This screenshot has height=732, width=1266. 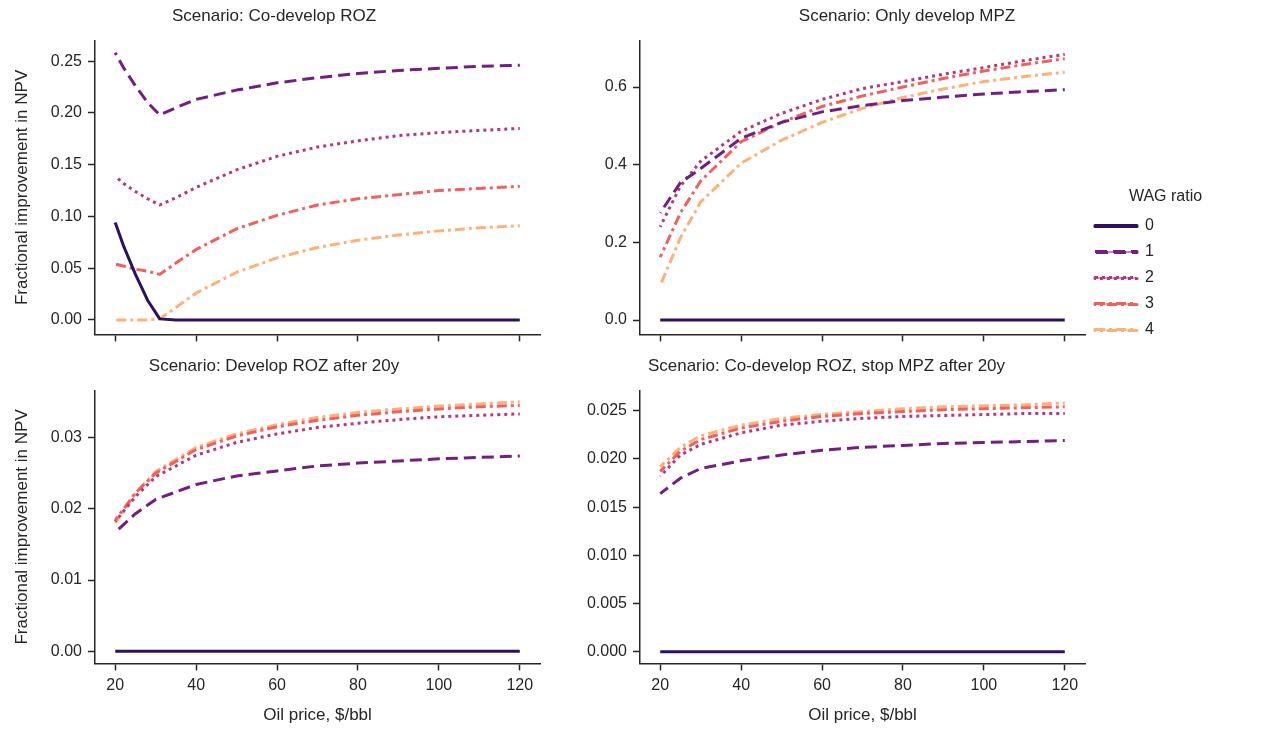 I want to click on legend-title: WAG ratio, so click(x=1165, y=196).